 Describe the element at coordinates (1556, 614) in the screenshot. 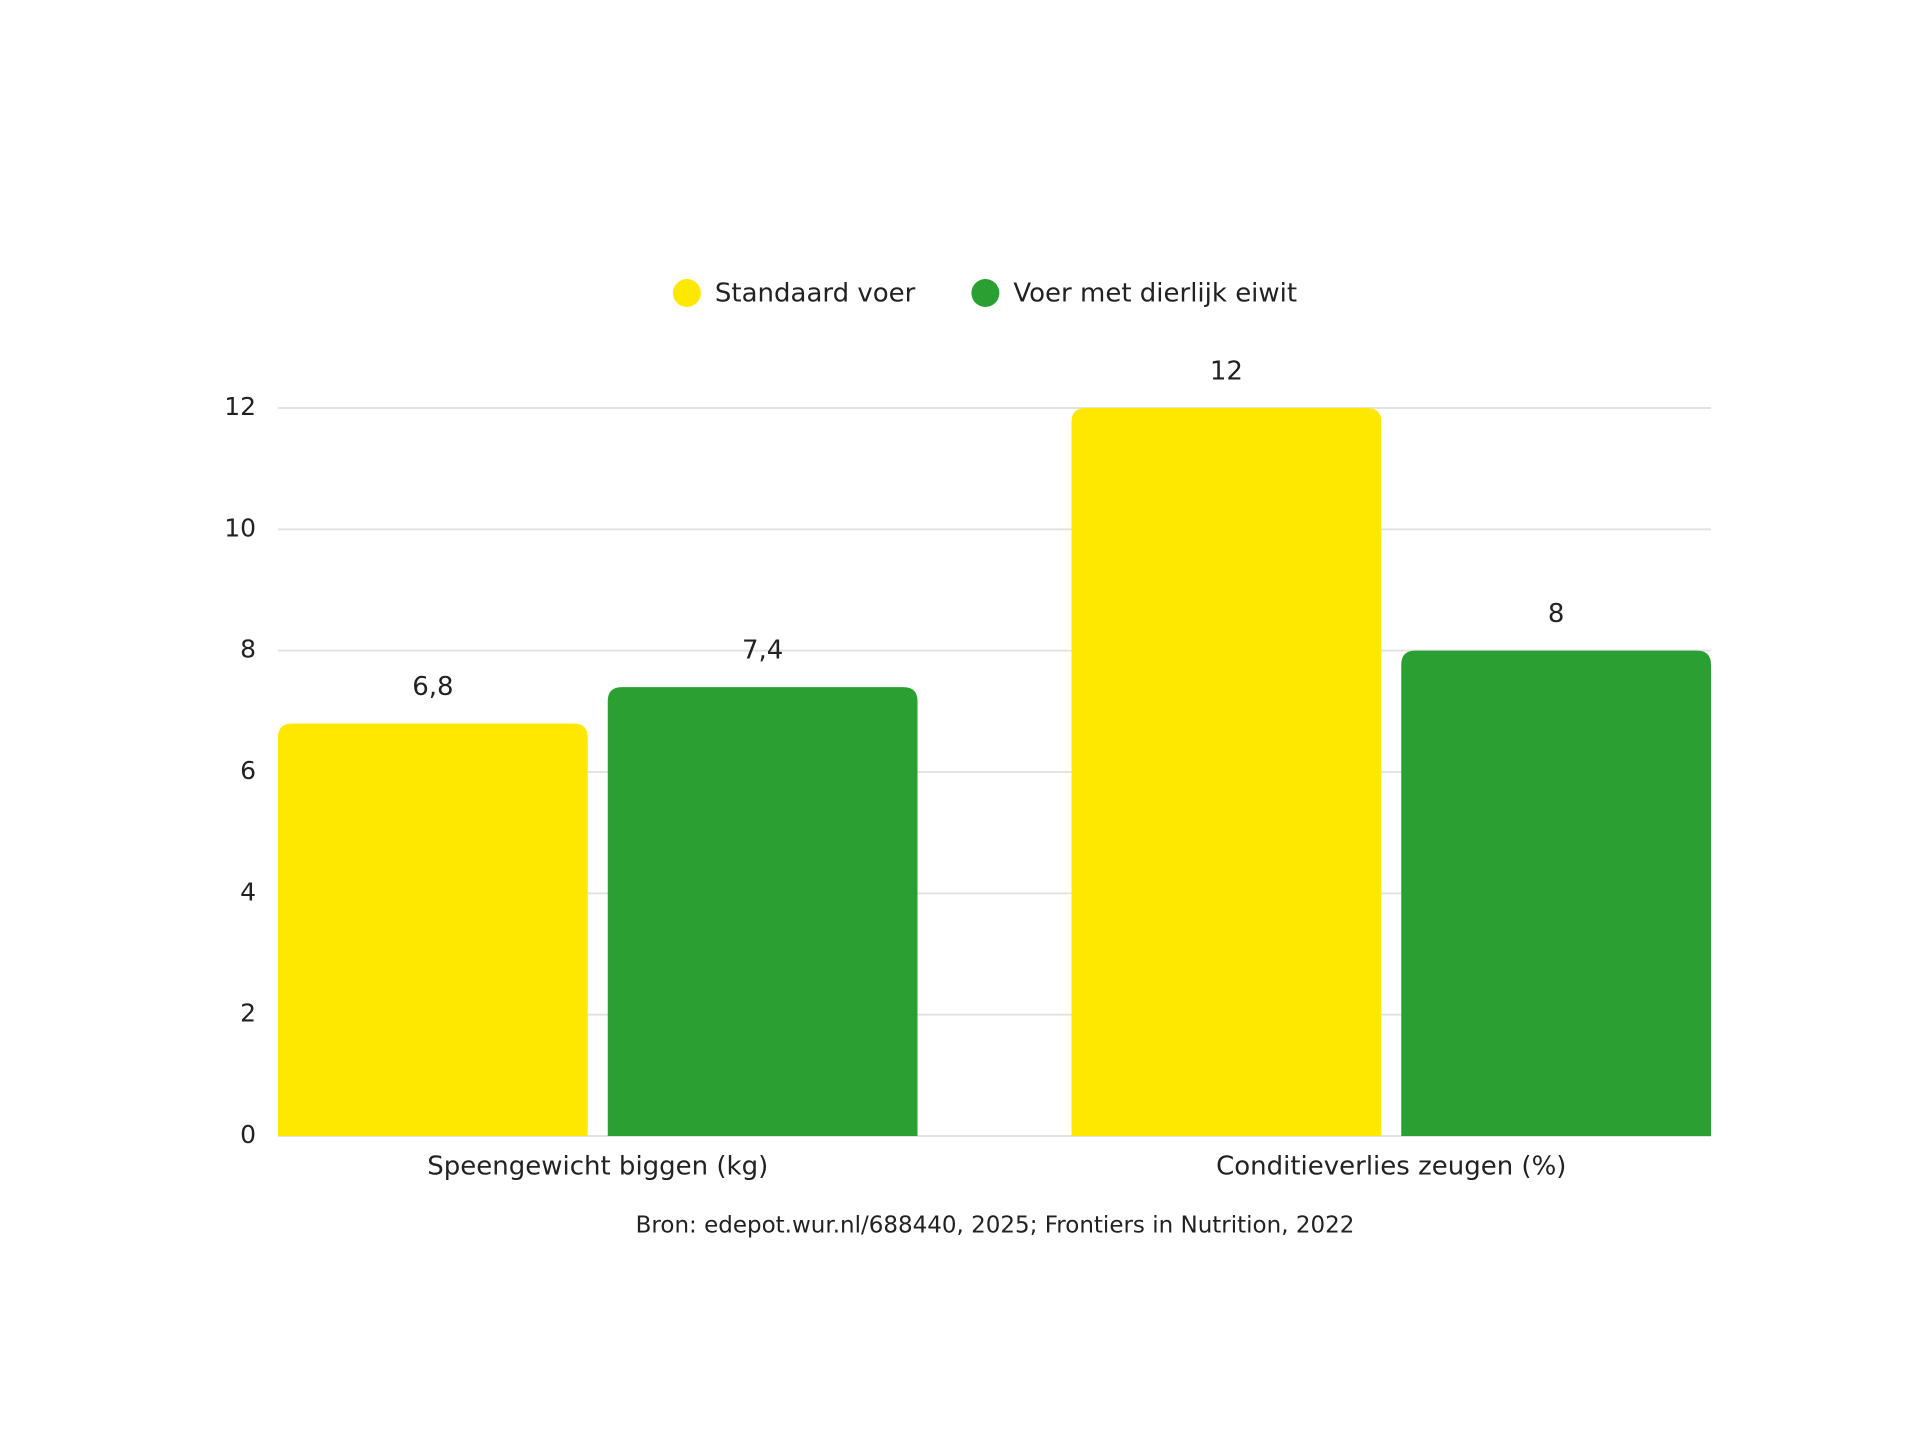

I see `value-label: 8` at that location.